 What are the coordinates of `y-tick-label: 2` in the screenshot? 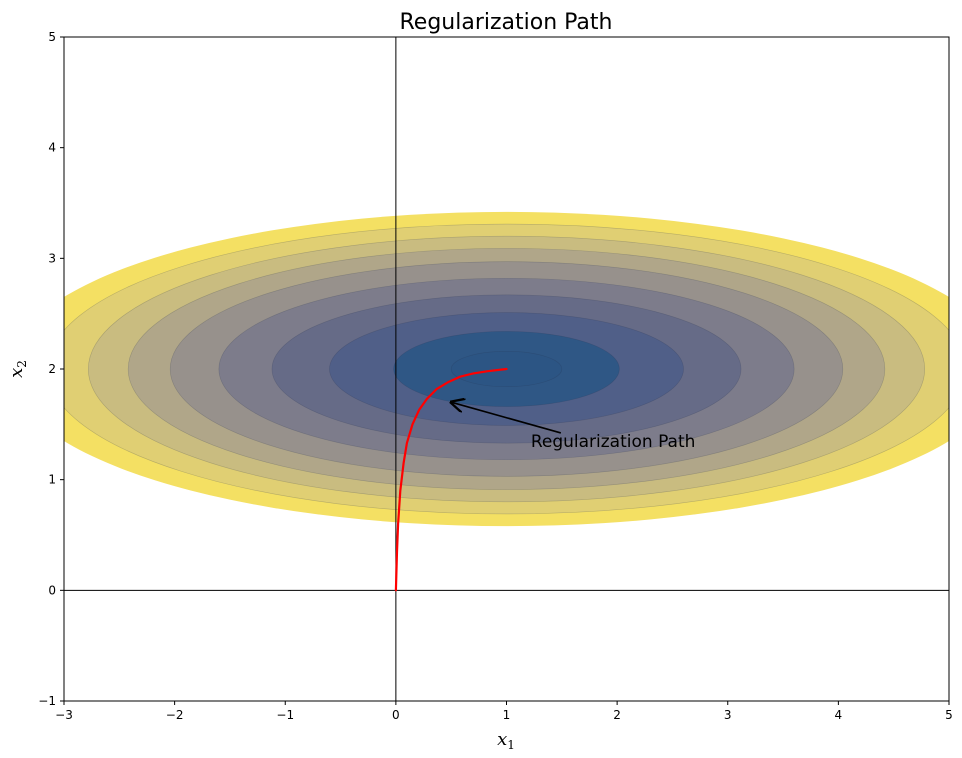 It's located at (52, 369).